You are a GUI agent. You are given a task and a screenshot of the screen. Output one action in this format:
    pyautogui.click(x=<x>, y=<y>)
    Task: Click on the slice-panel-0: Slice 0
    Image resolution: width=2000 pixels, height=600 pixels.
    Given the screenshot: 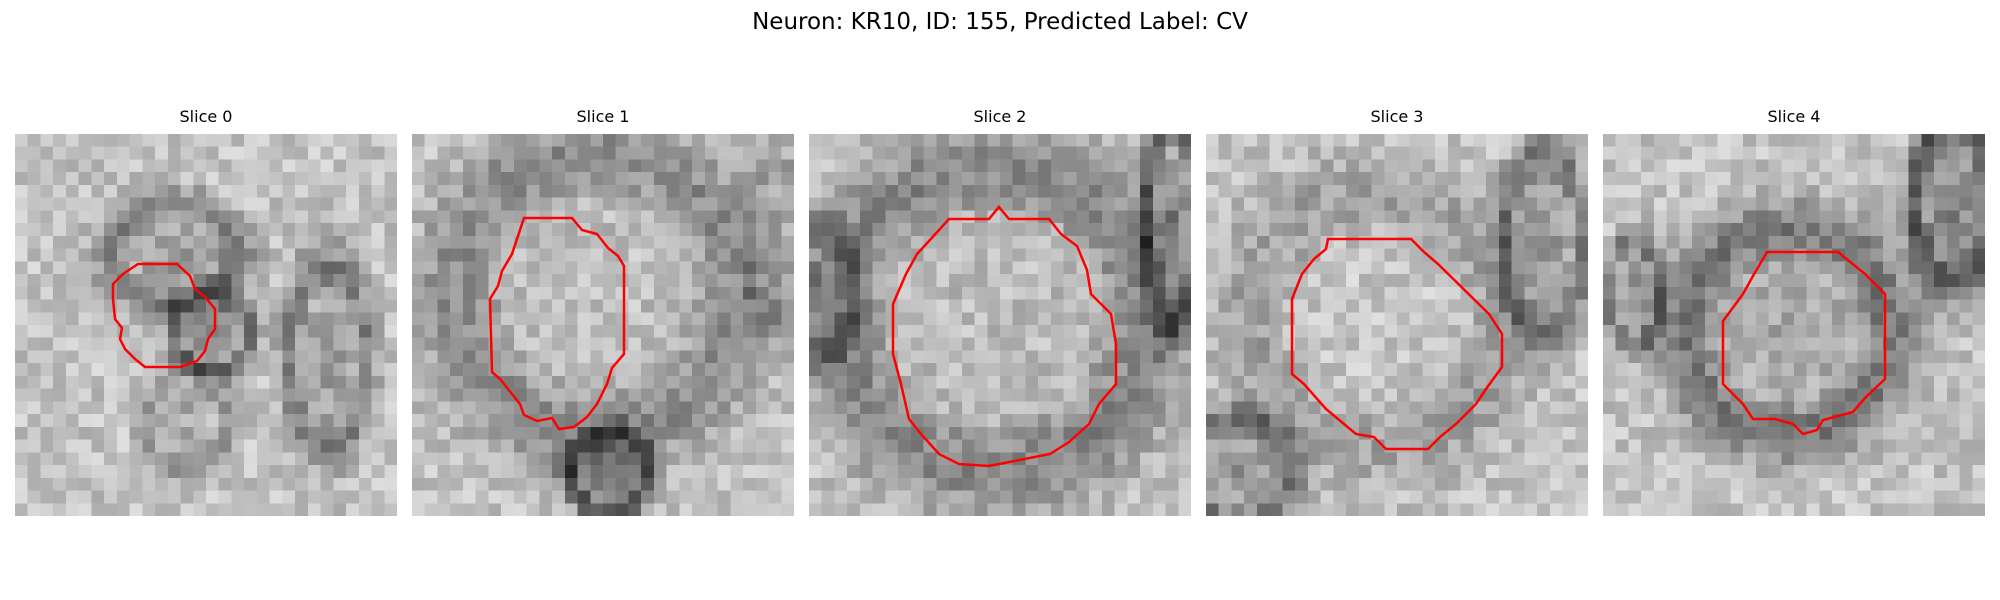 What is the action you would take?
    pyautogui.click(x=206, y=311)
    